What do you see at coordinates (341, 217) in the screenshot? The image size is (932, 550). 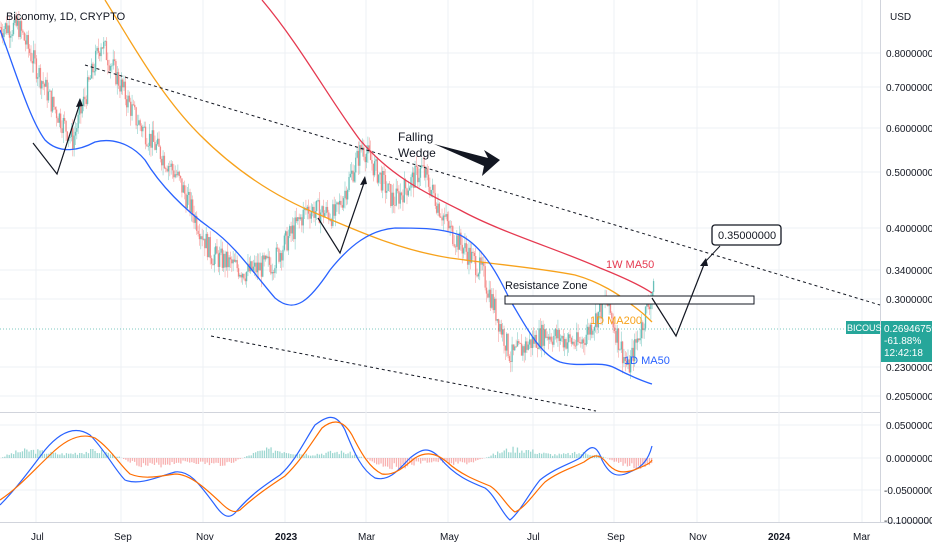 I see `pattern-zigzag-mid` at bounding box center [341, 217].